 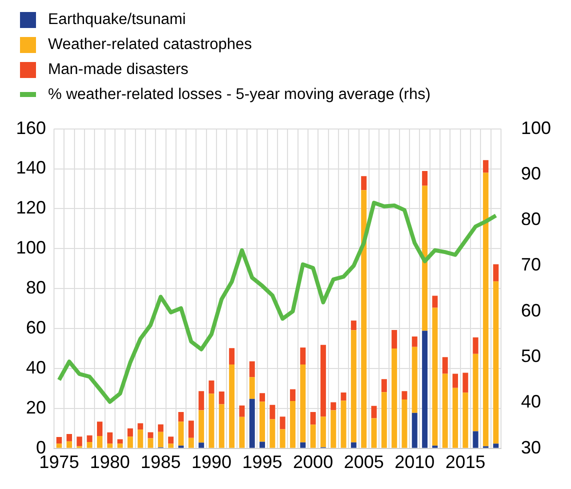 What do you see at coordinates (364, 462) in the screenshot?
I see `x-tick-label: 2005` at bounding box center [364, 462].